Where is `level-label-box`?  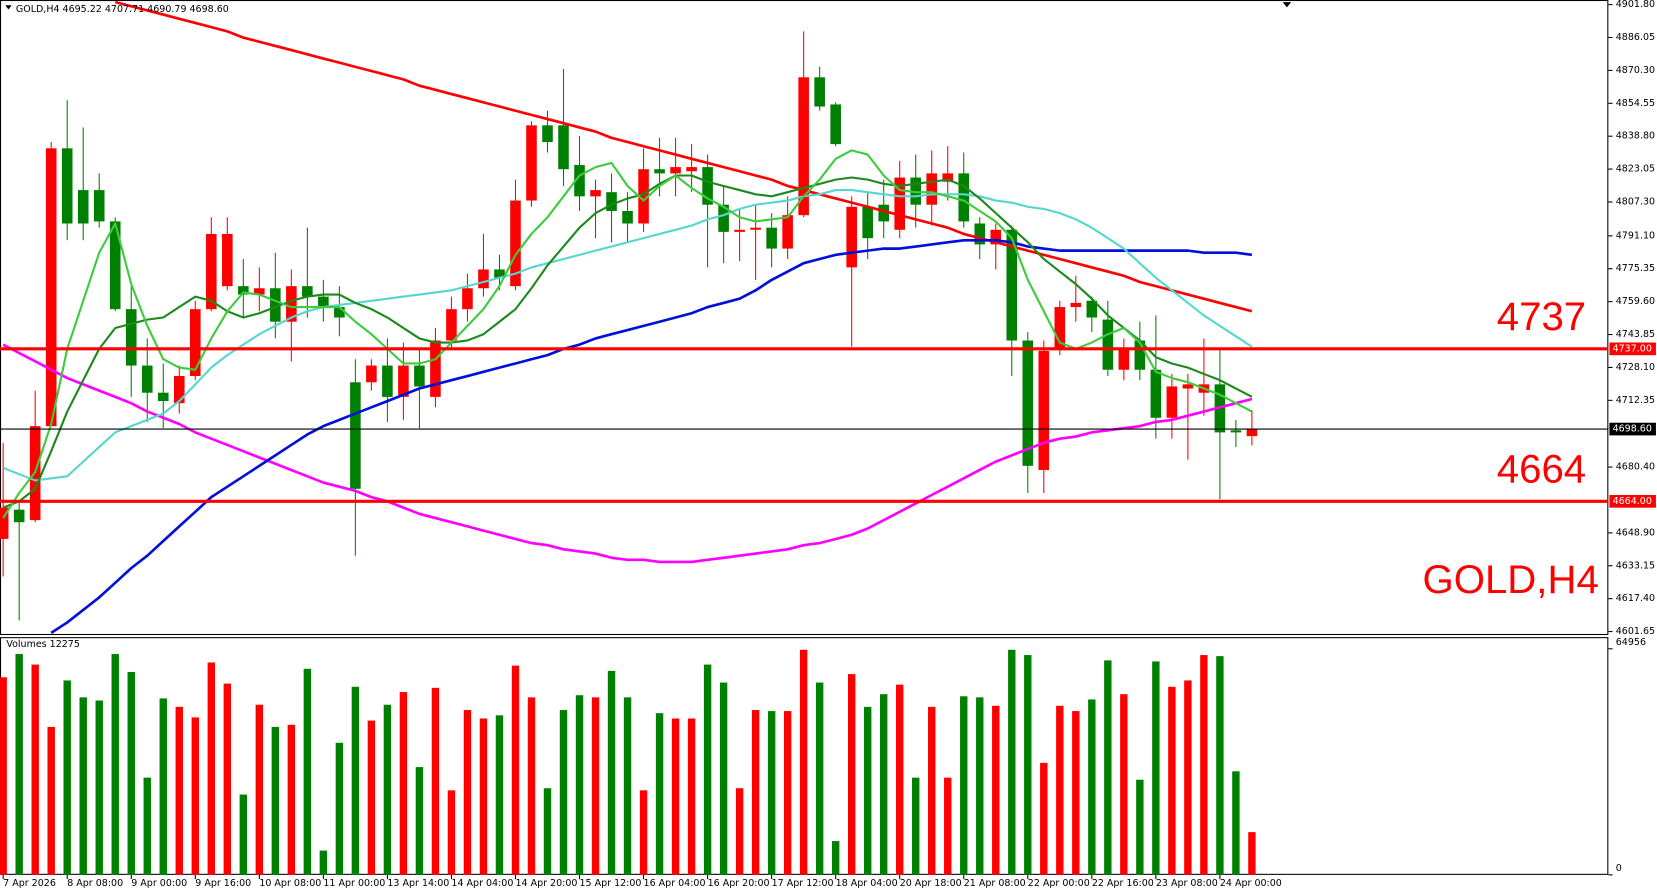
level-label-box is located at coordinates (1632, 501).